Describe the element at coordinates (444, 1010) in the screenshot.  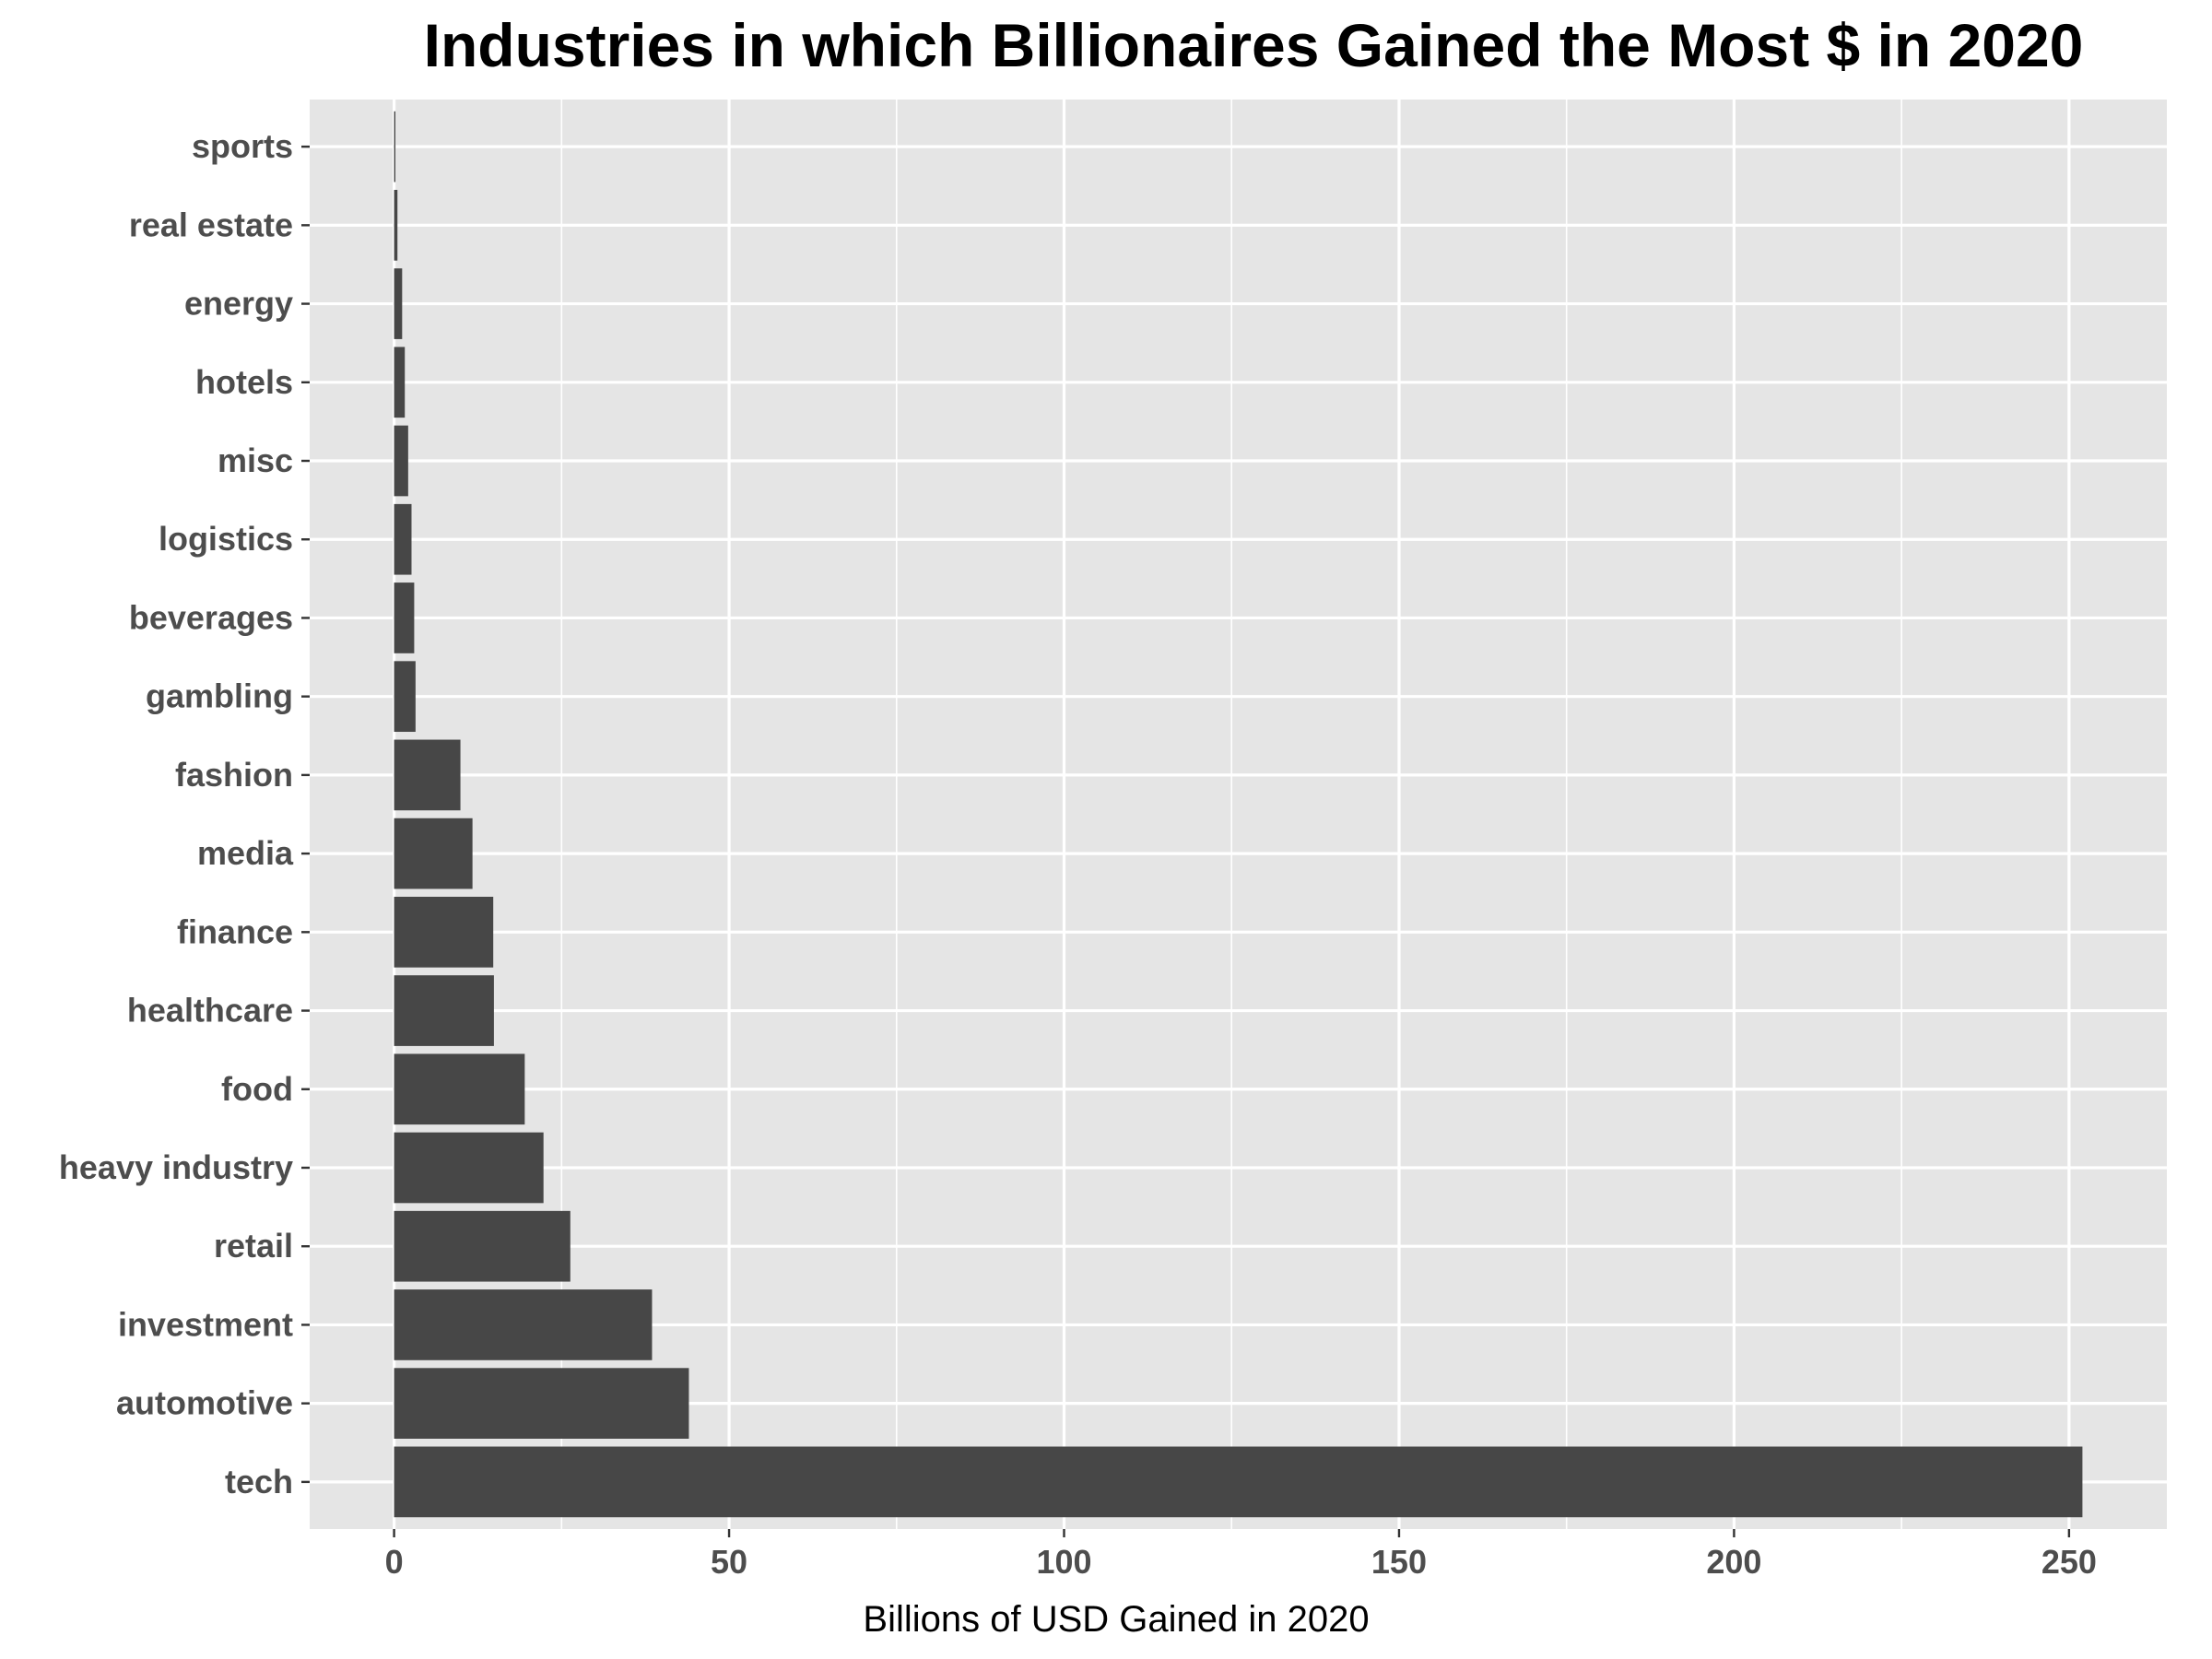
I see `bar-healthcare` at that location.